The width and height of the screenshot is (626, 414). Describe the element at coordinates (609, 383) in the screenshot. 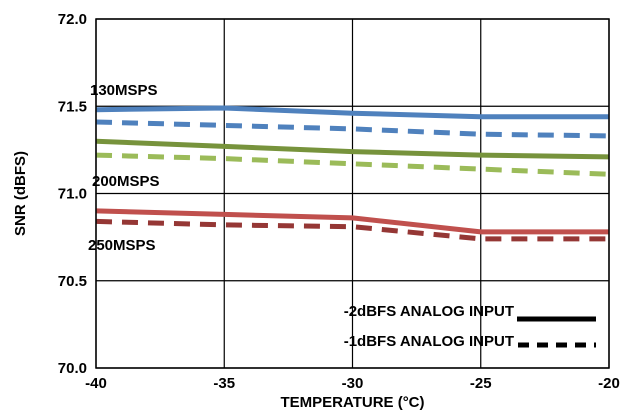

I see `x-tick-label: -20` at that location.